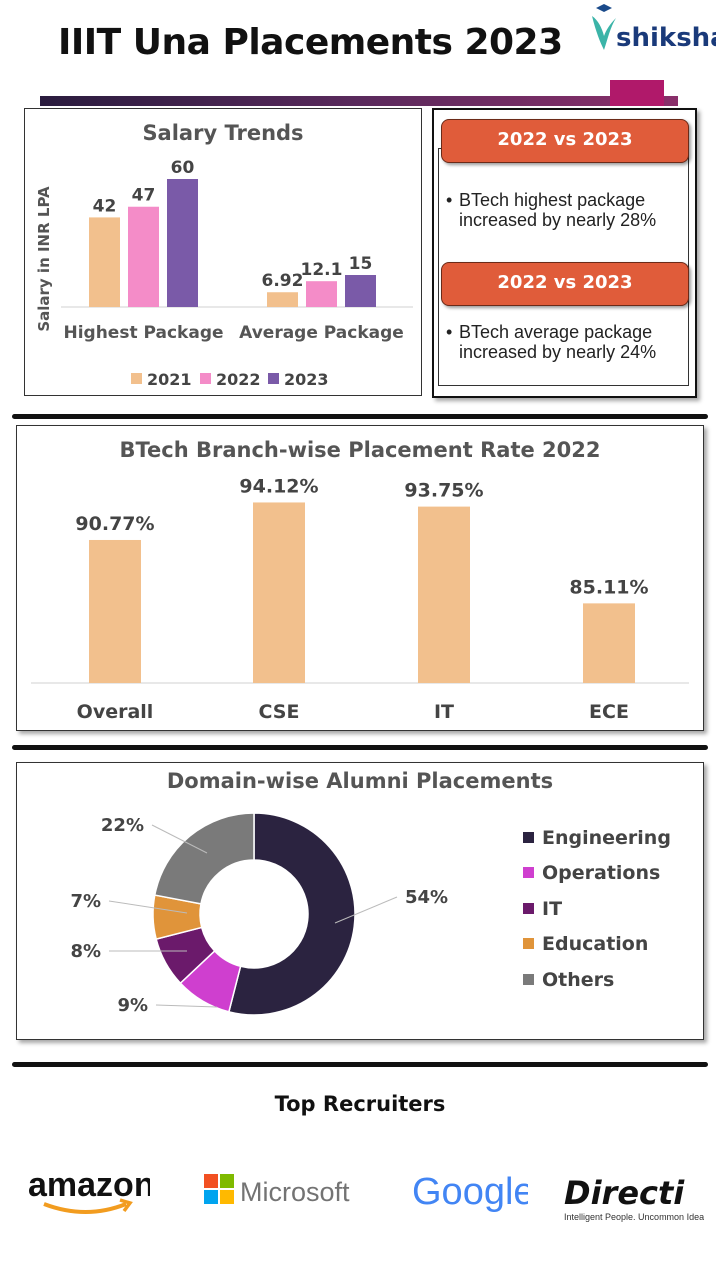 This screenshot has width=720, height=1280. Describe the element at coordinates (565, 284) in the screenshot. I see `comparison-header-2: 2022 vs 2023` at that location.